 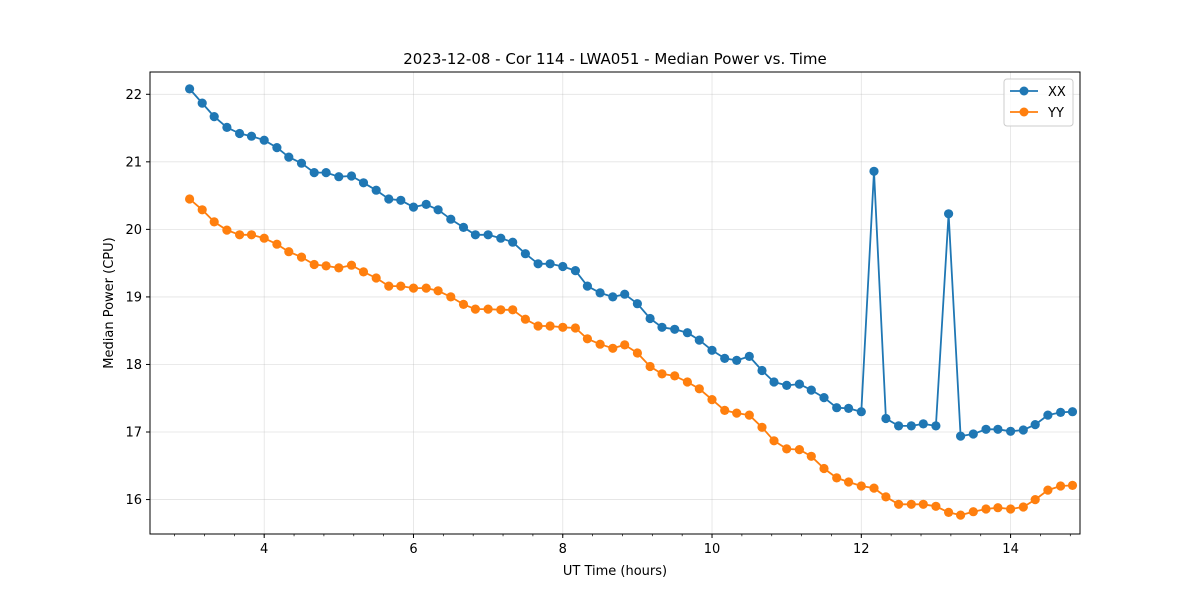 What do you see at coordinates (133, 365) in the screenshot?
I see `y-tick-label: 18` at bounding box center [133, 365].